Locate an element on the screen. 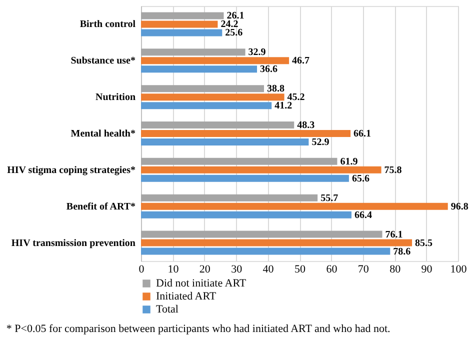  data-label: 65.6 is located at coordinates (361, 178).